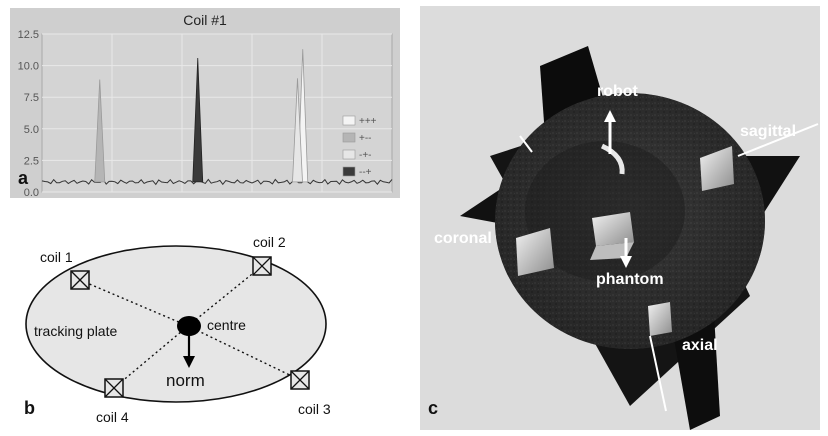  I want to click on dotted-line-coil4, so click(151, 357).